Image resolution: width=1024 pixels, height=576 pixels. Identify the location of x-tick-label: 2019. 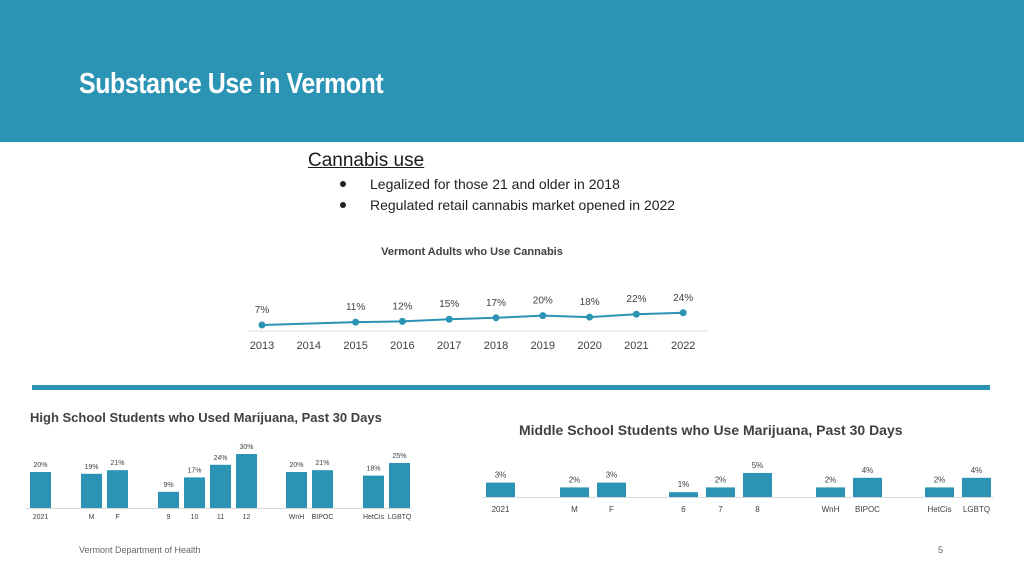
(543, 346).